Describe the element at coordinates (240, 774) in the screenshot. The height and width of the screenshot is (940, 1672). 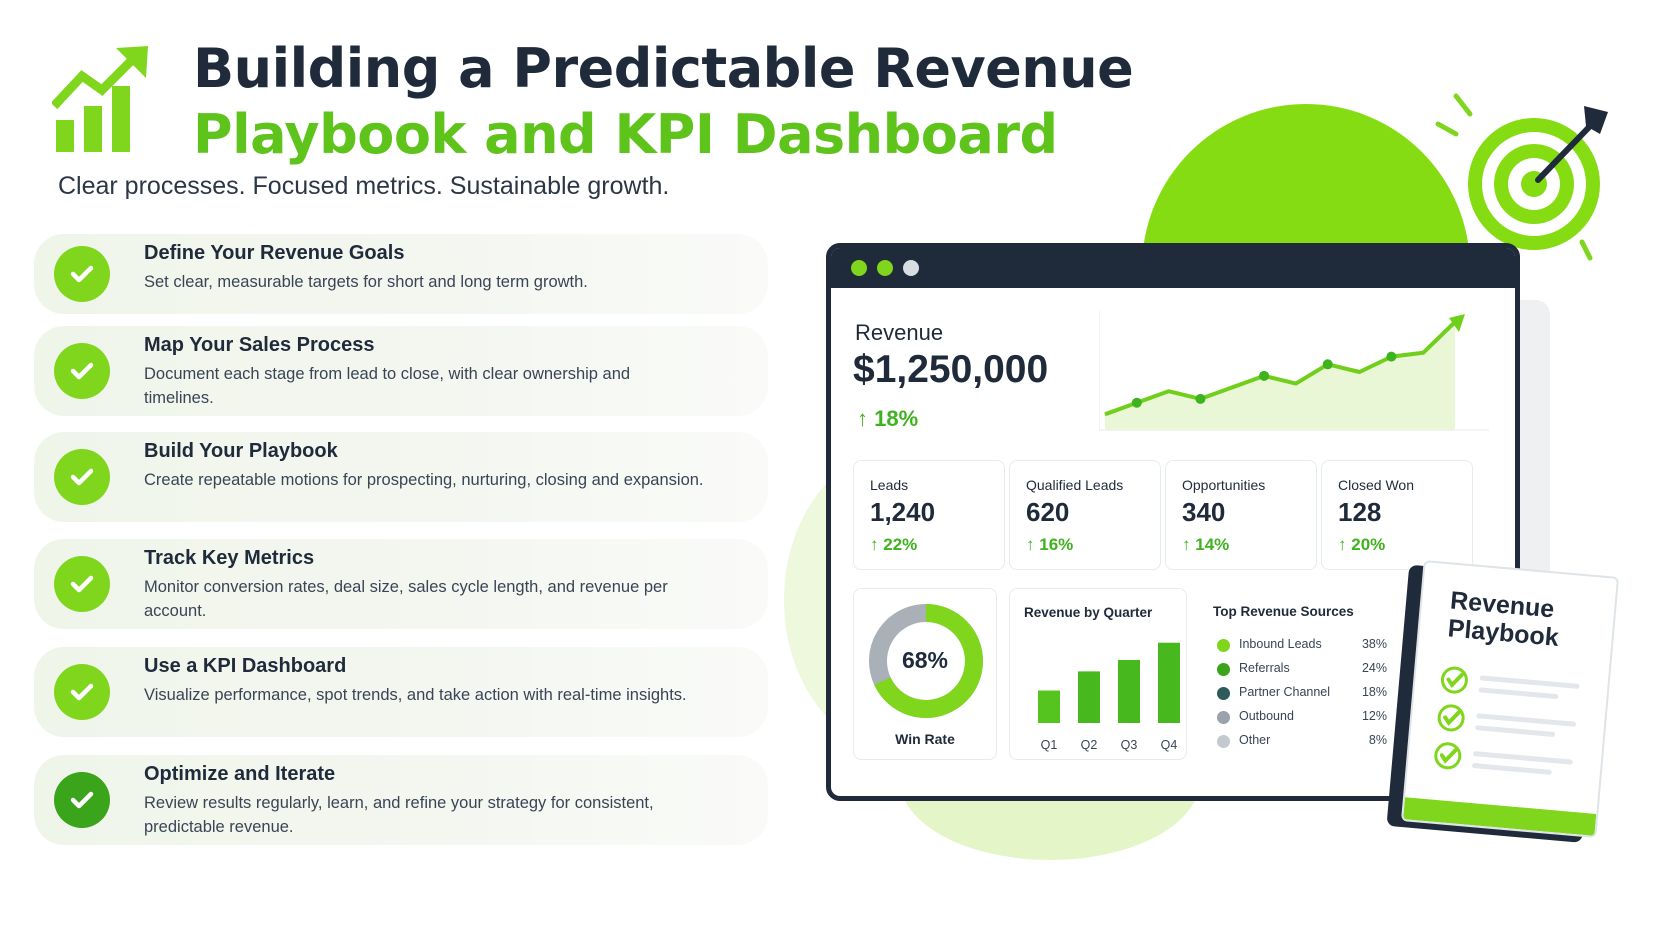
I see `step-title: Optimize and Iterate` at that location.